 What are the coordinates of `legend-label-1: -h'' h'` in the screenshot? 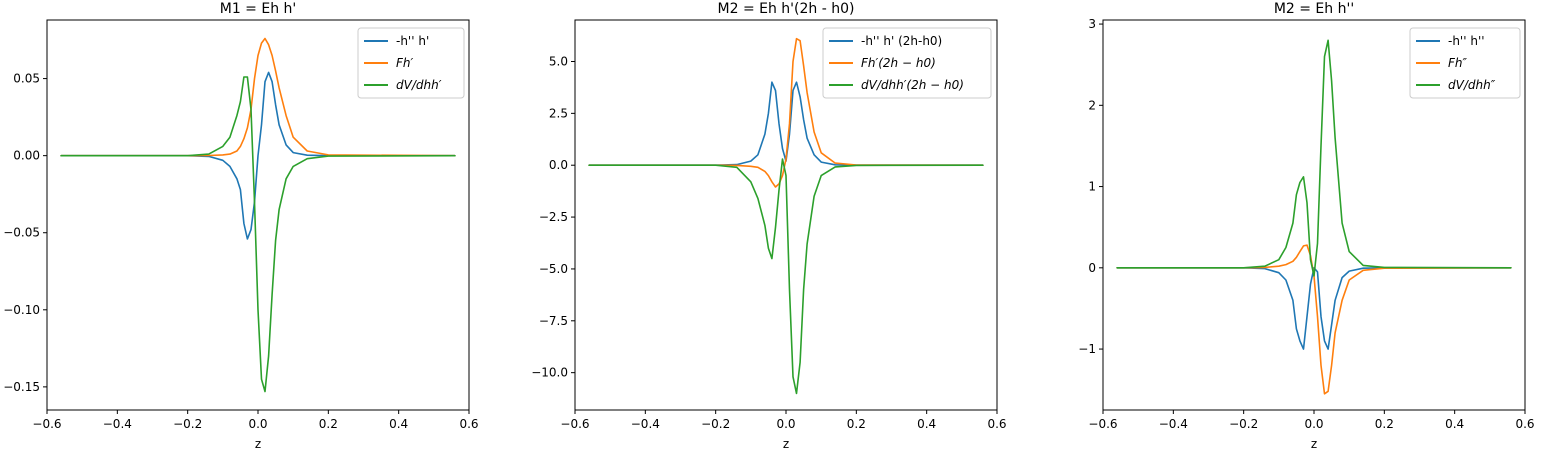 It's located at (412, 41).